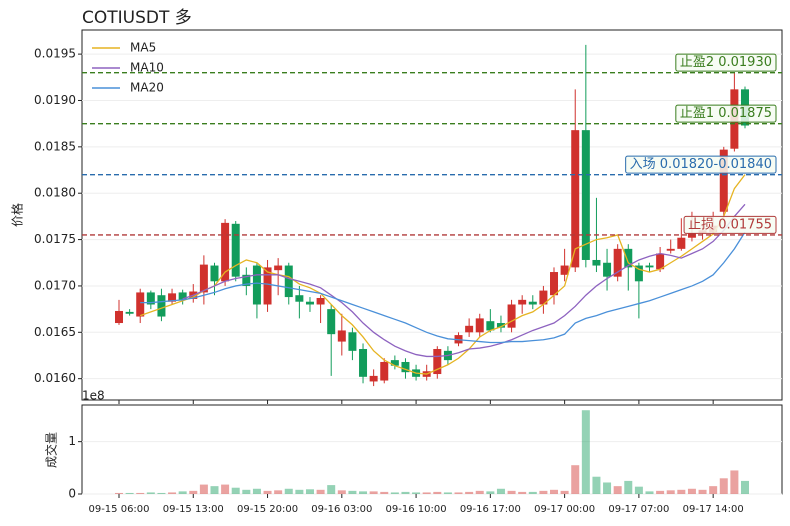 This screenshot has height=526, width=790. What do you see at coordinates (267, 509) in the screenshot?
I see `x-tick-label: 09-15 20:00` at bounding box center [267, 509].